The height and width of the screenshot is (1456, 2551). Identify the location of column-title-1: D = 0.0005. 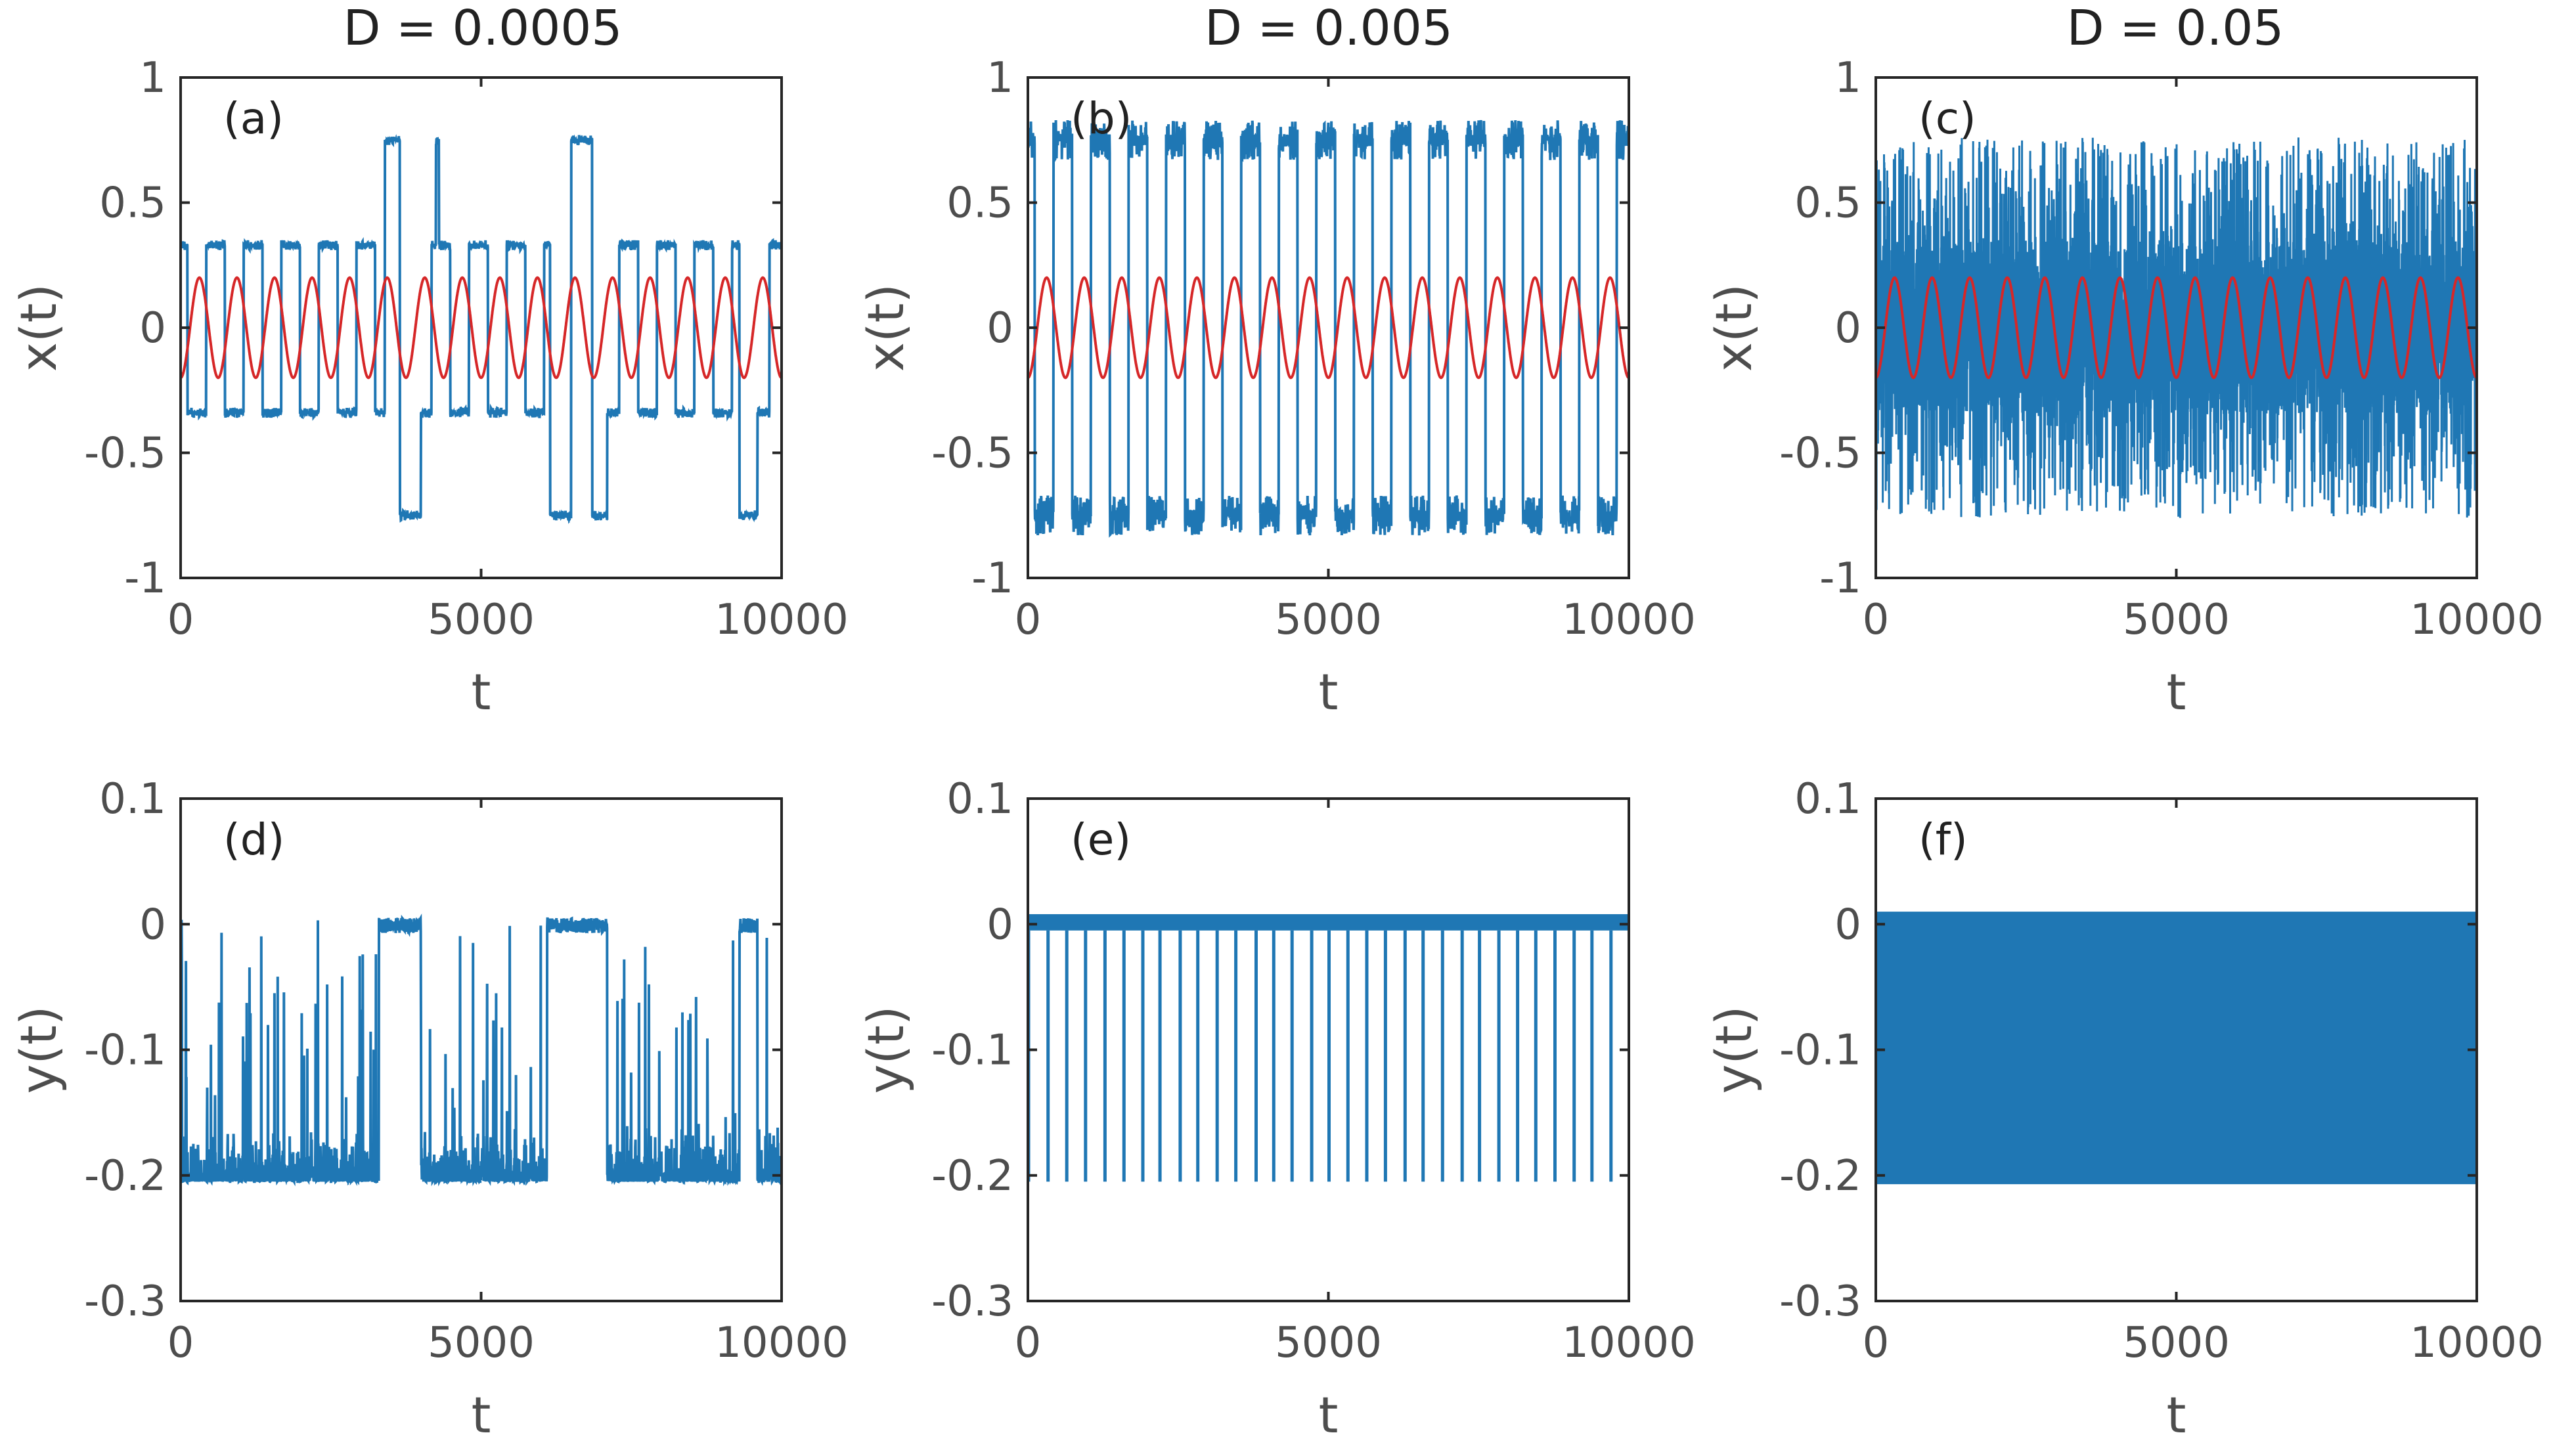
(484, 28).